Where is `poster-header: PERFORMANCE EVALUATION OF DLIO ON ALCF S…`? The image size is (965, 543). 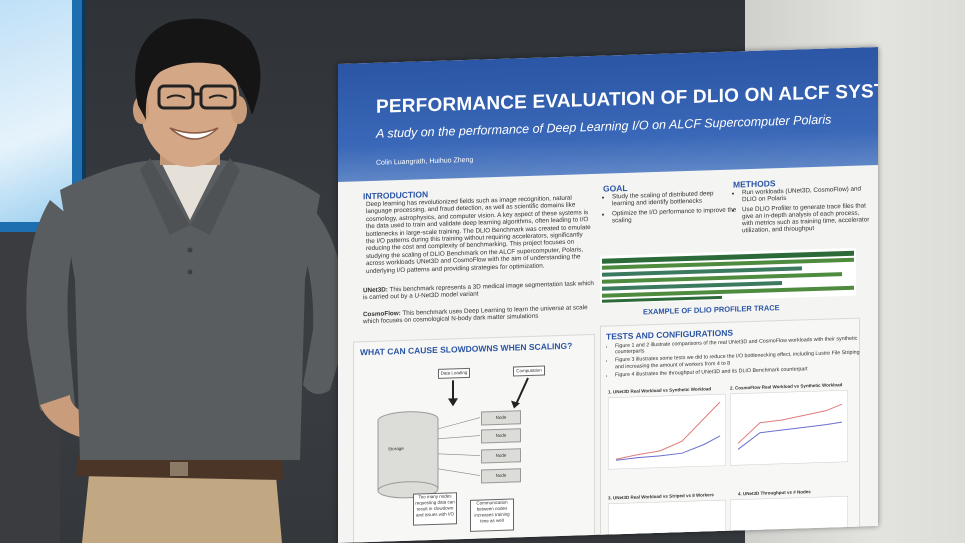
poster-header: PERFORMANCE EVALUATION OF DLIO ON ALCF S… is located at coordinates (608, 114).